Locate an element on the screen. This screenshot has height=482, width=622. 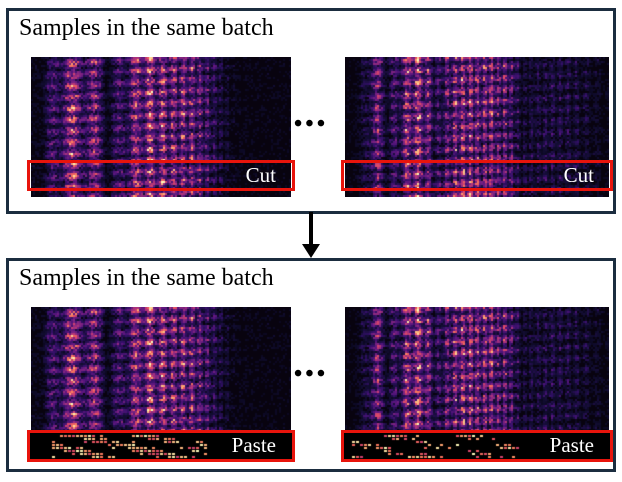
spectrogram-sample-1-before: Cut is located at coordinates (161, 127).